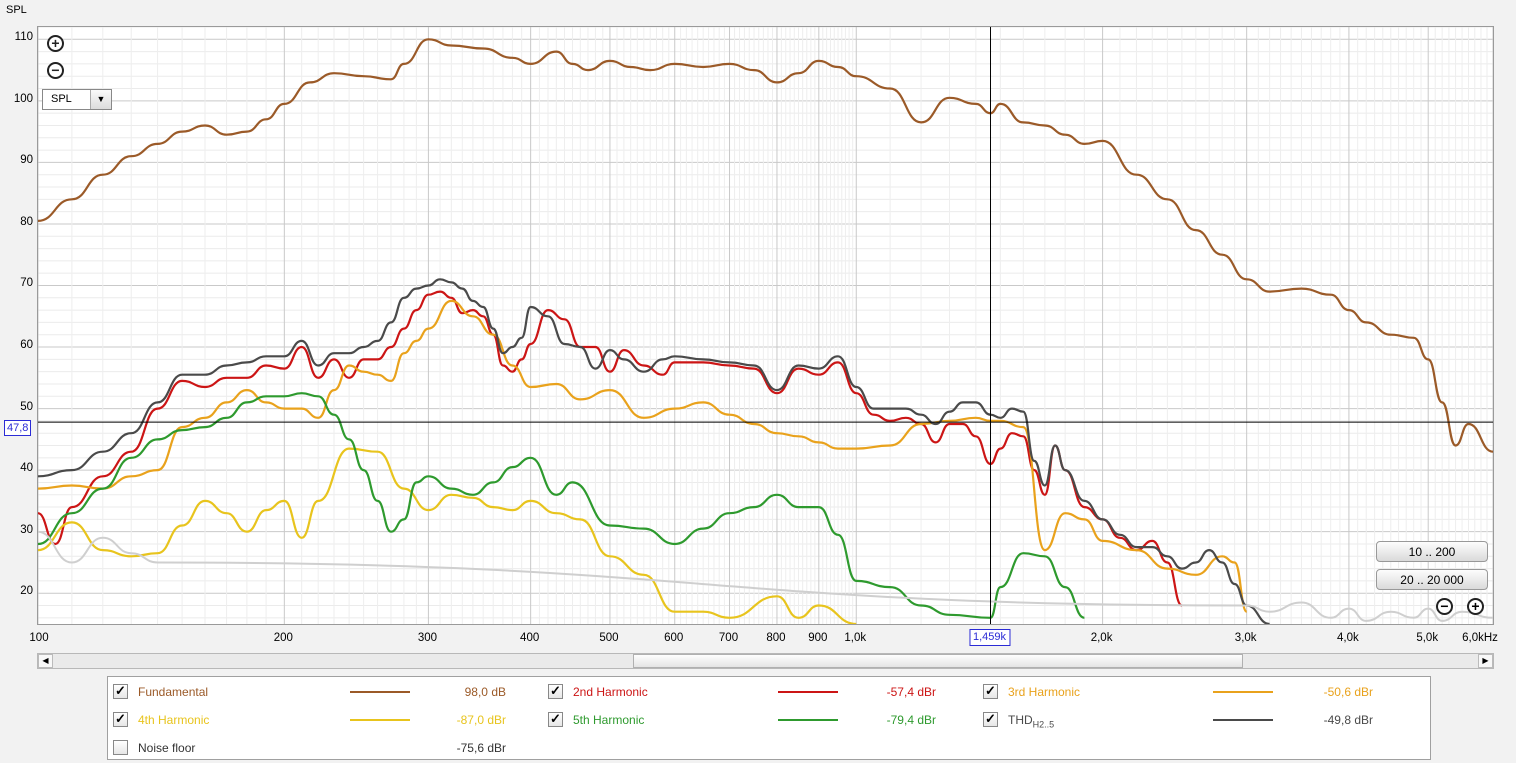  I want to click on cursor-y-readout: 47,8, so click(18, 428).